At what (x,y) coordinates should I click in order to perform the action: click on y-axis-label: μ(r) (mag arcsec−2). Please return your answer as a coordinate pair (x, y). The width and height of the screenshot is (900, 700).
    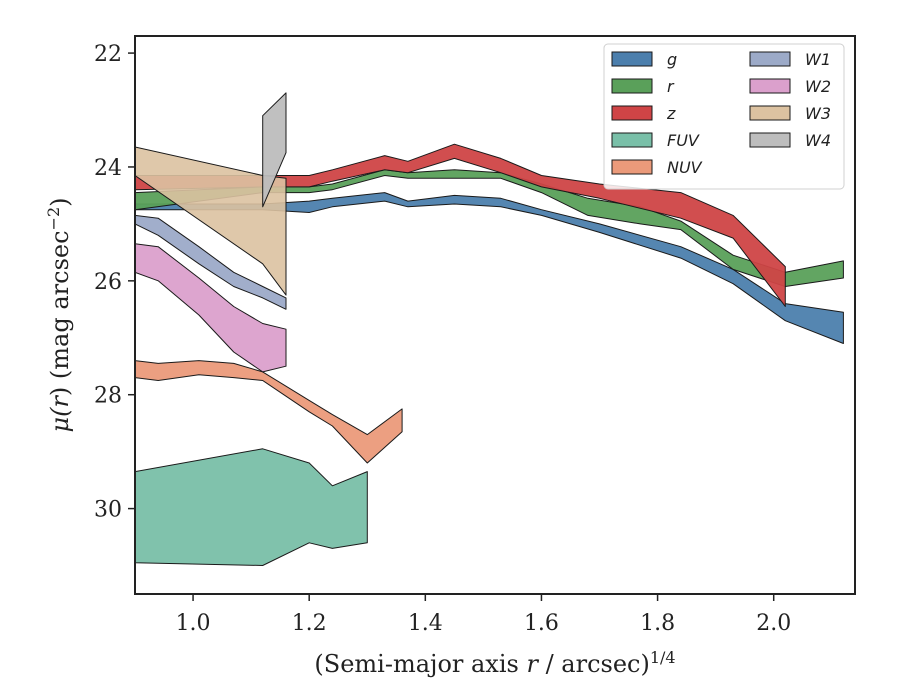
    Looking at the image, I should click on (59, 314).